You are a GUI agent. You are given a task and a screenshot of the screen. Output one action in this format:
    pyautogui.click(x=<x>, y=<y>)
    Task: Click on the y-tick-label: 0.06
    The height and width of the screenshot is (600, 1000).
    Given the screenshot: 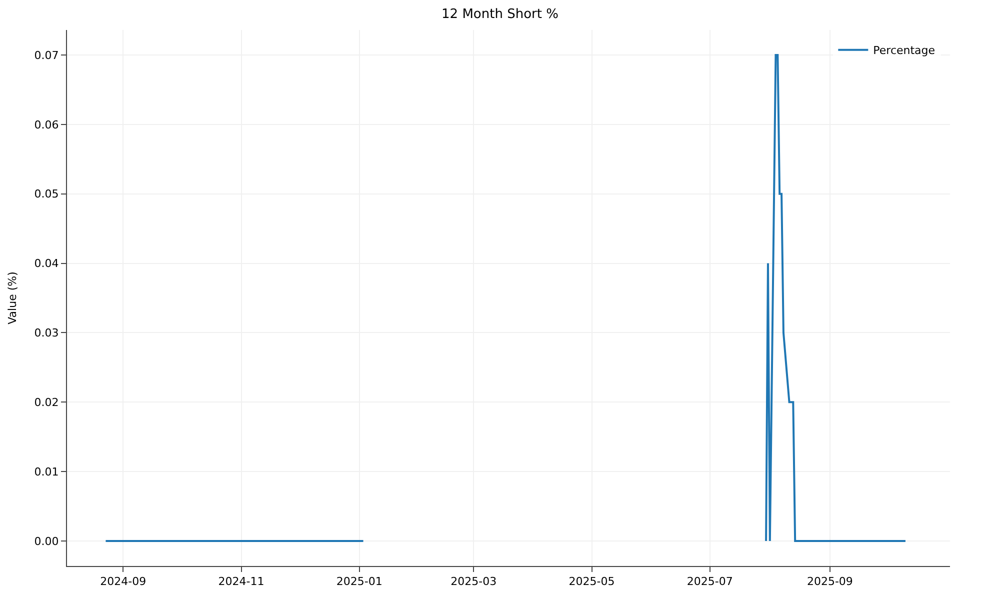 What is the action you would take?
    pyautogui.click(x=46, y=125)
    